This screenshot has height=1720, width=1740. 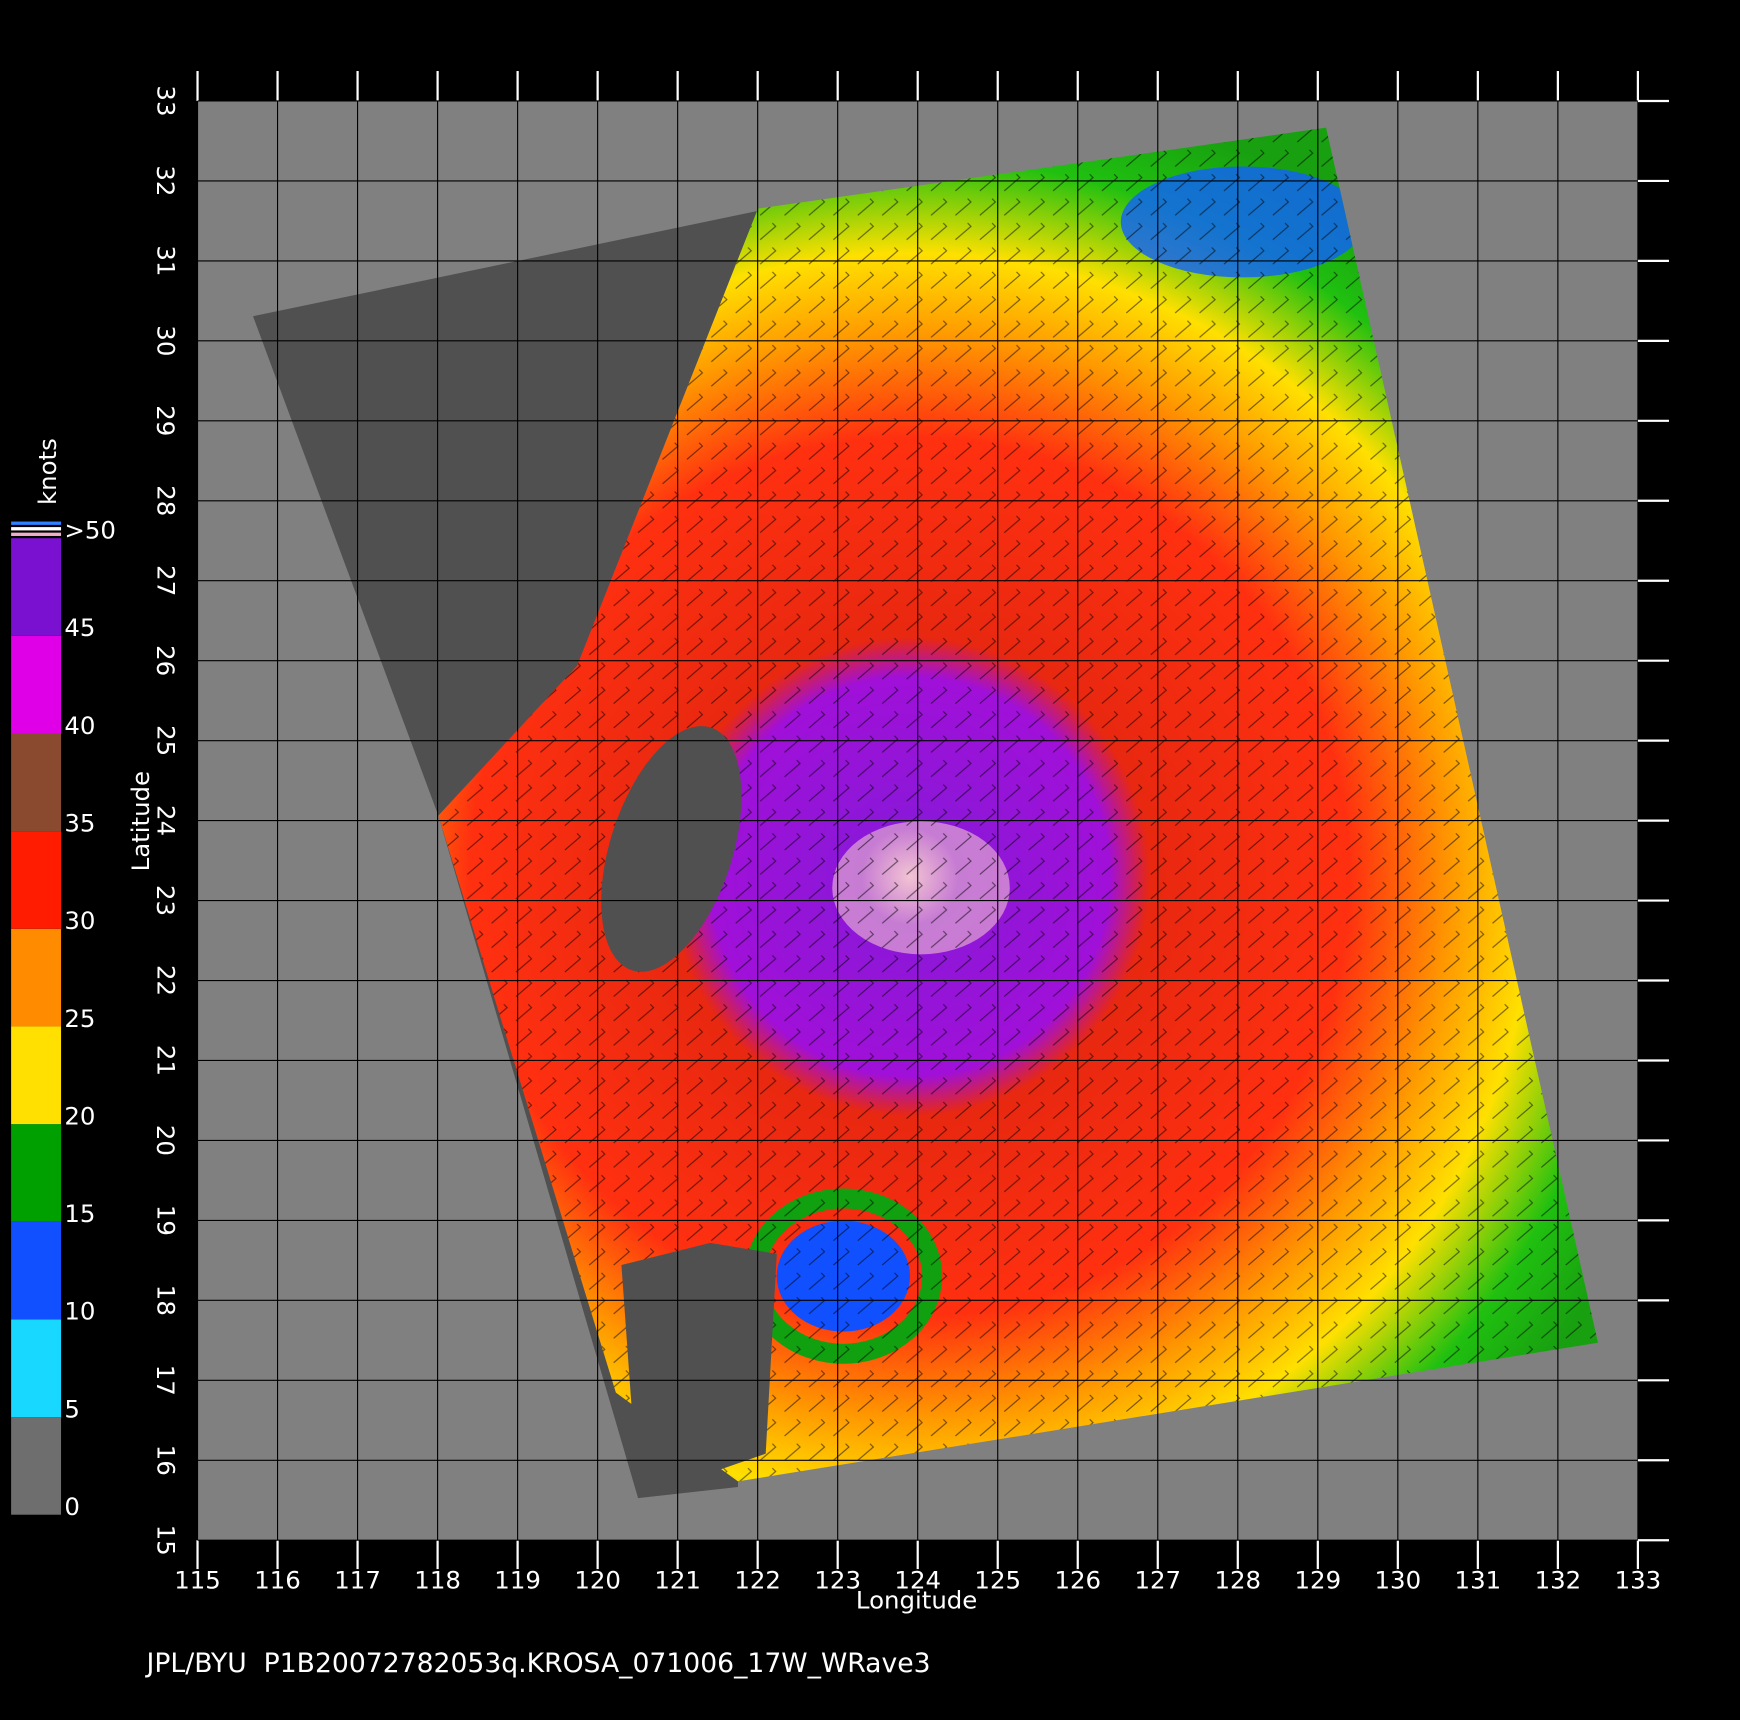 I want to click on y-tick-label: 28, so click(x=165, y=500).